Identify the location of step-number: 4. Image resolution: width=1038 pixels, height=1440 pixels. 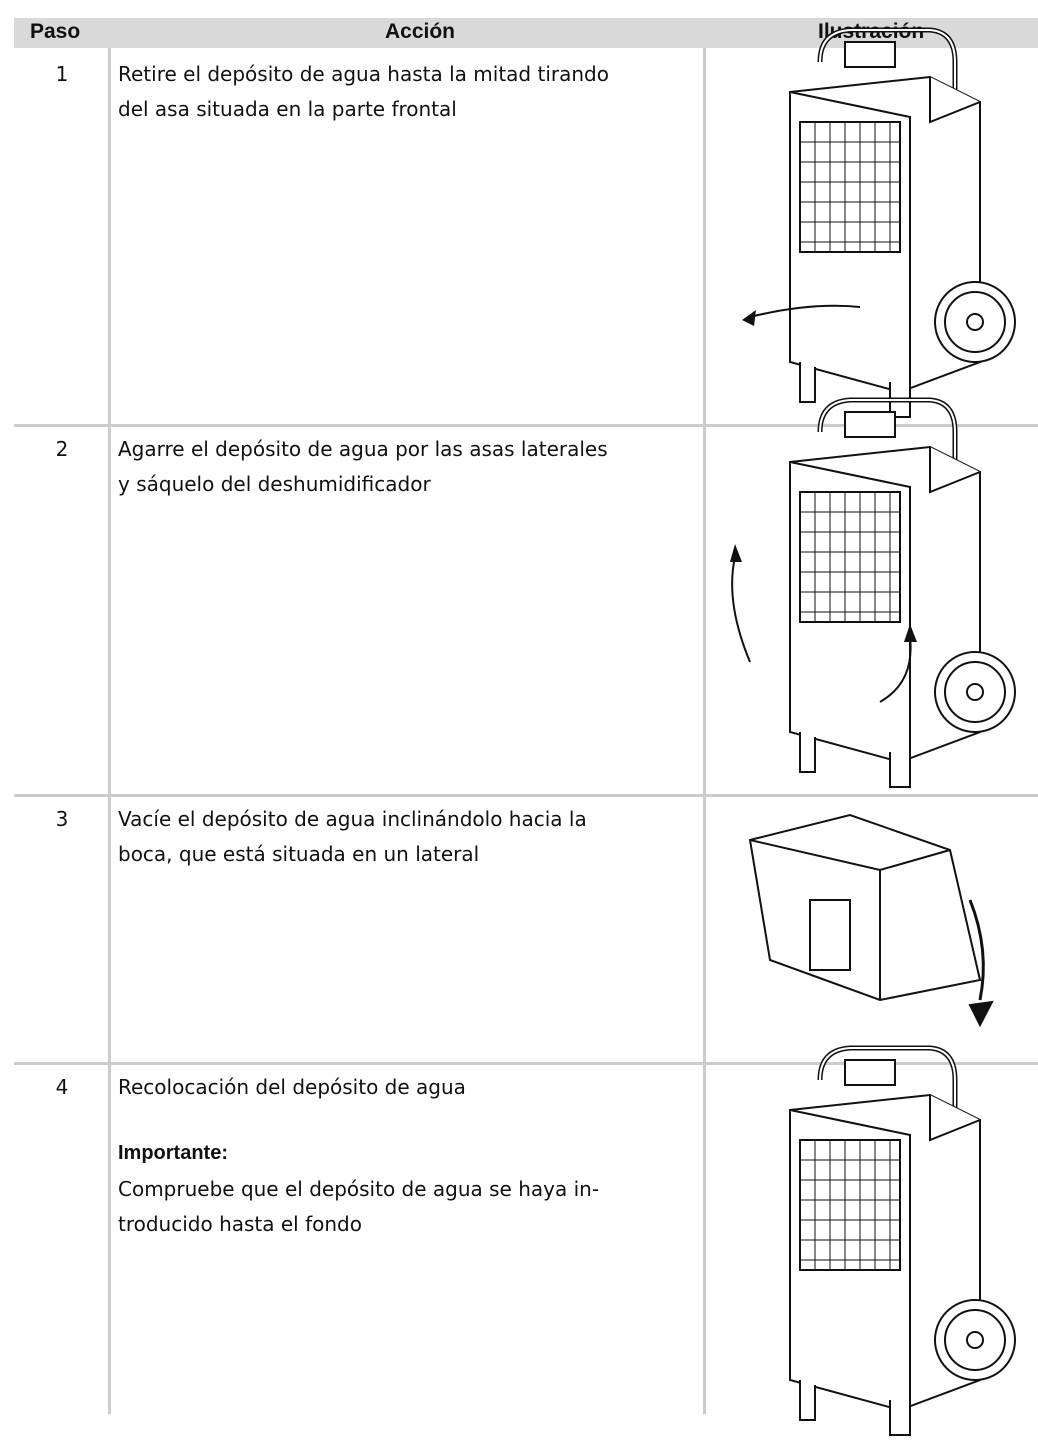
(62, 1087).